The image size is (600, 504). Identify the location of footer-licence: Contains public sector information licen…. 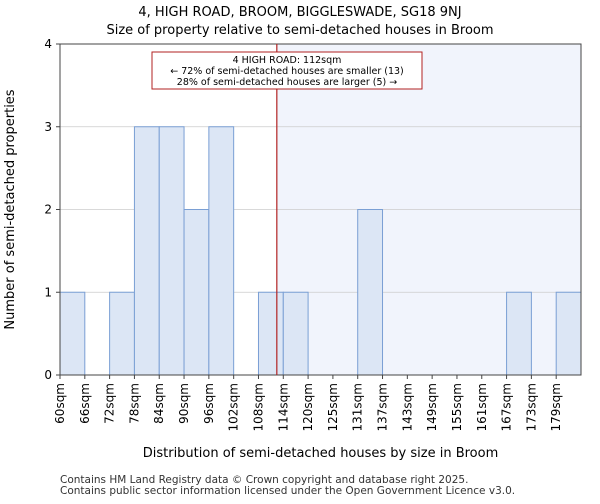
(288, 491).